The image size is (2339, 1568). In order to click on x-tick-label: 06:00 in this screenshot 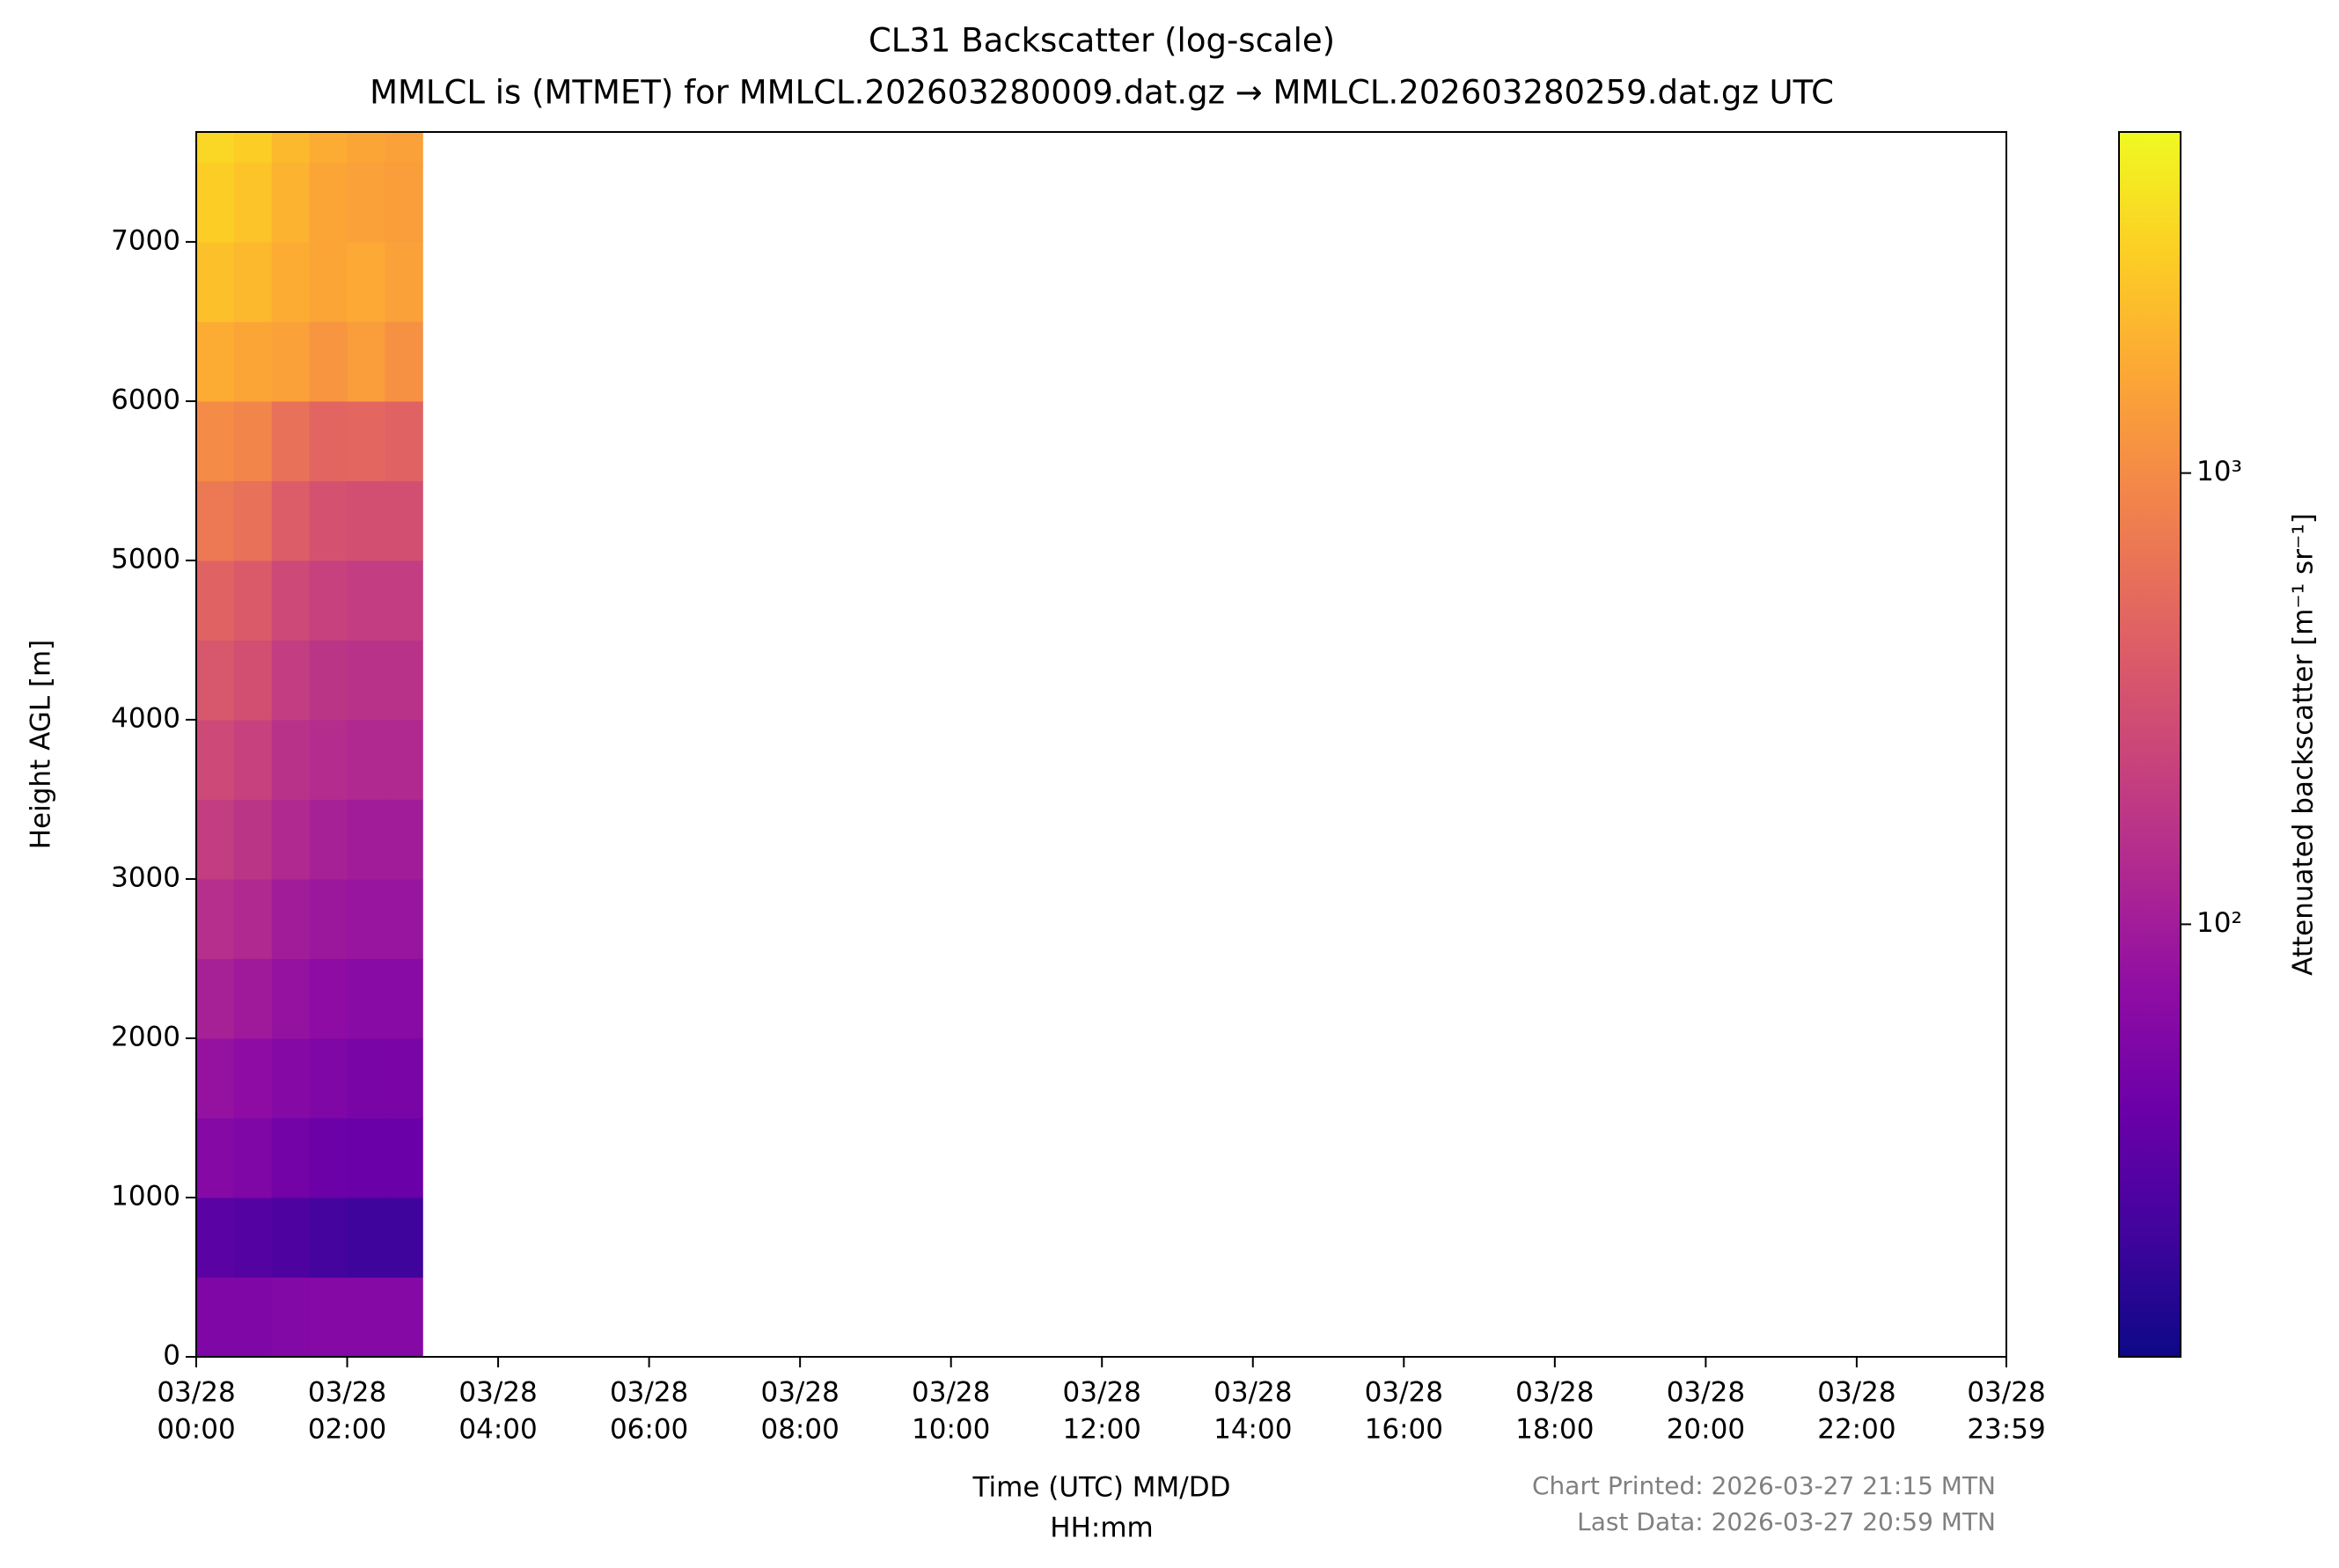, I will do `click(649, 1430)`.